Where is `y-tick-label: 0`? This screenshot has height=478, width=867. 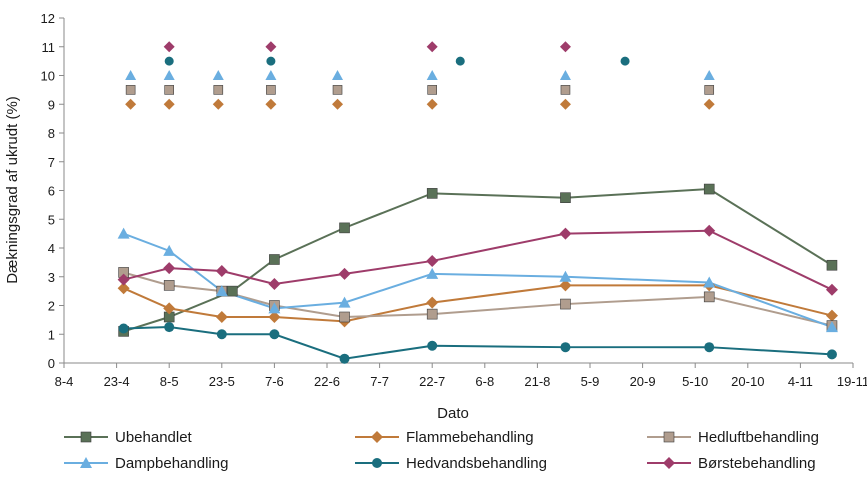 y-tick-label: 0 is located at coordinates (51, 363).